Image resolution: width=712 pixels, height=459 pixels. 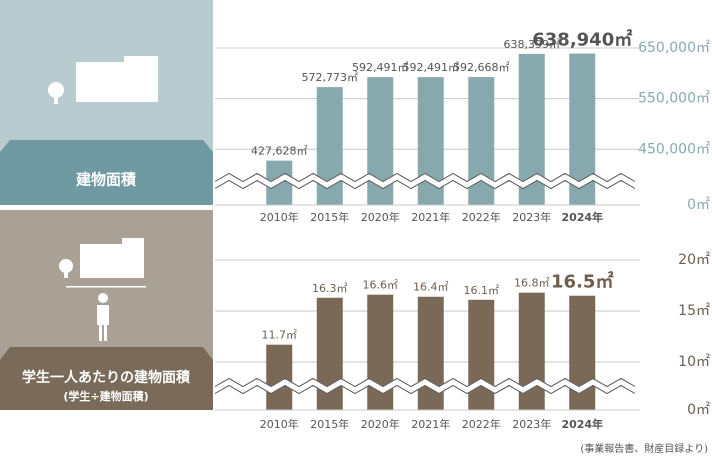 I want to click on value-label: 16.5㎡, so click(x=582, y=282).